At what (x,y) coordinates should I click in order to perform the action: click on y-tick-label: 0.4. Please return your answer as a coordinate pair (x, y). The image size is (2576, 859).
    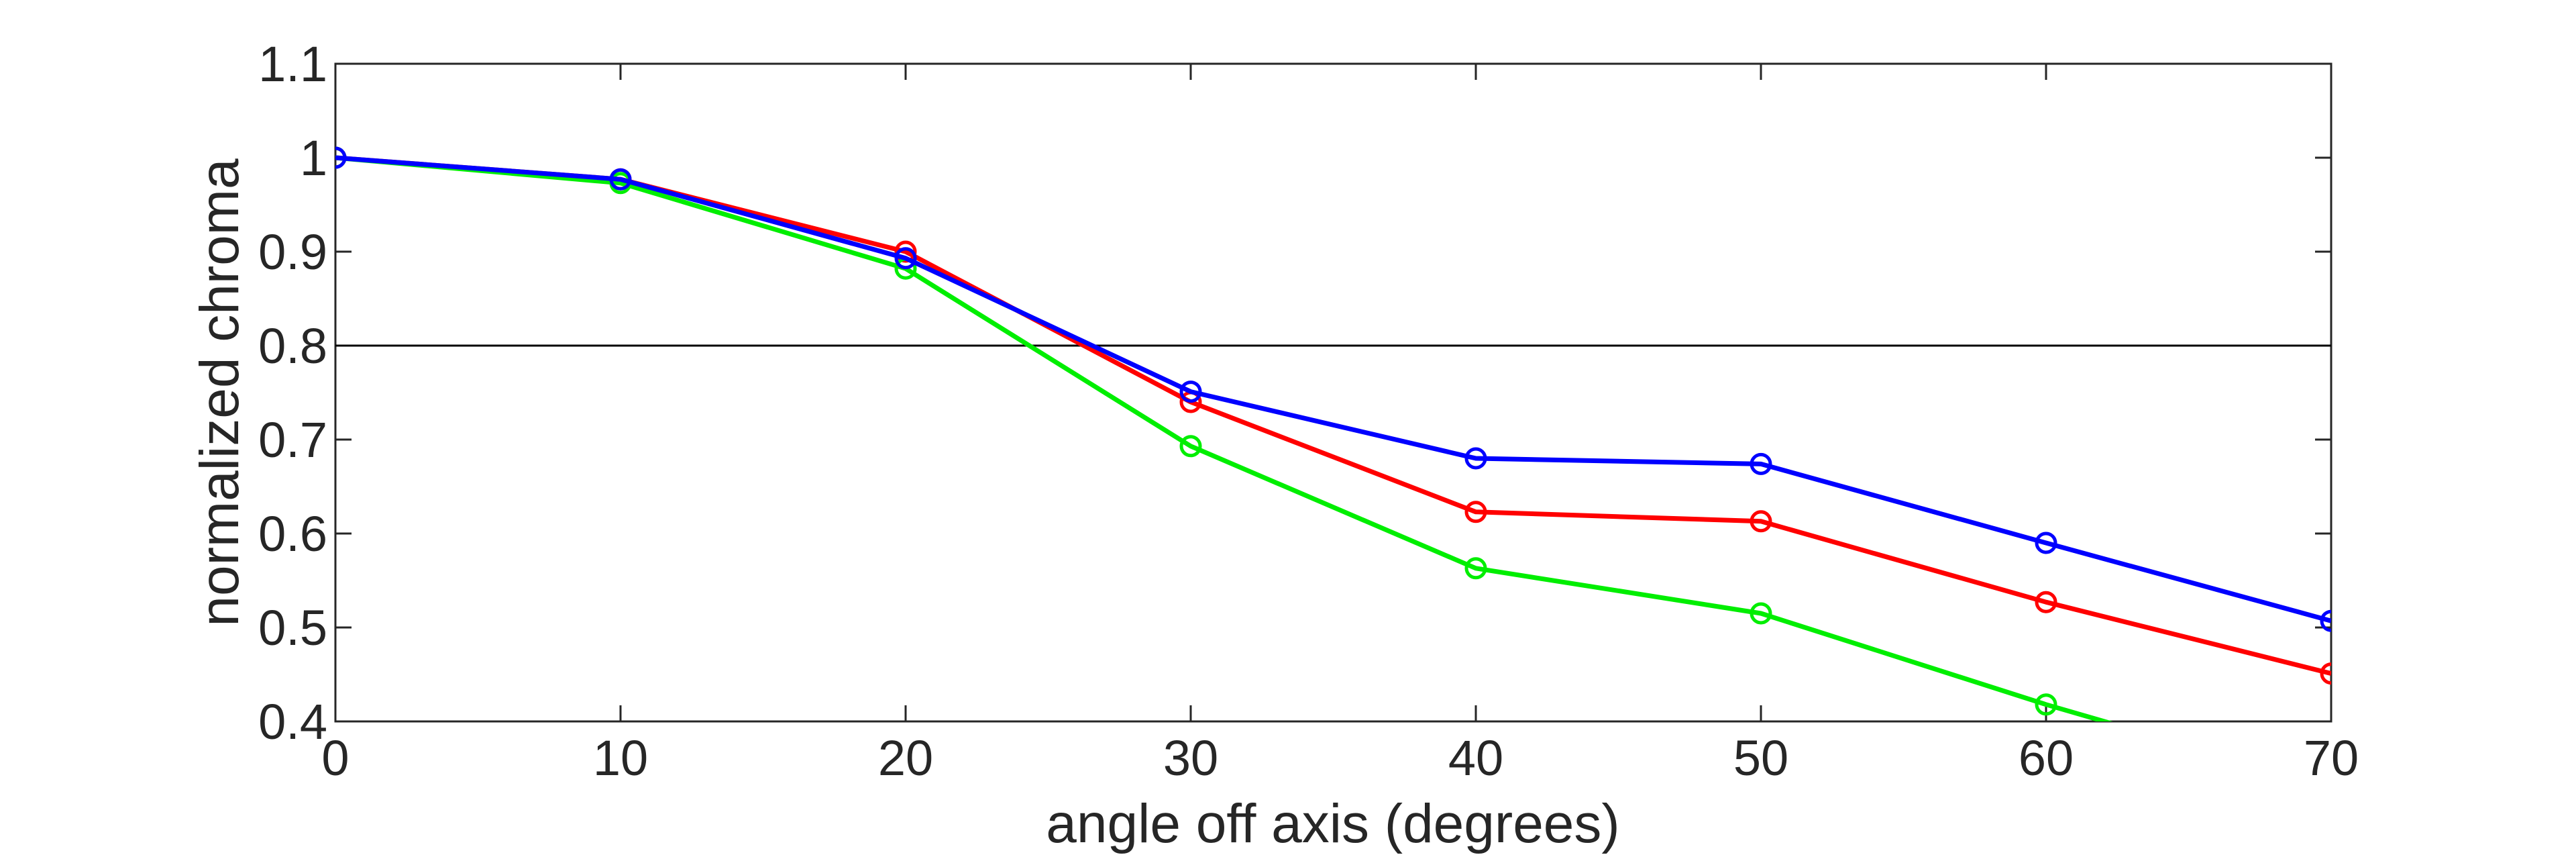
    Looking at the image, I should click on (292, 722).